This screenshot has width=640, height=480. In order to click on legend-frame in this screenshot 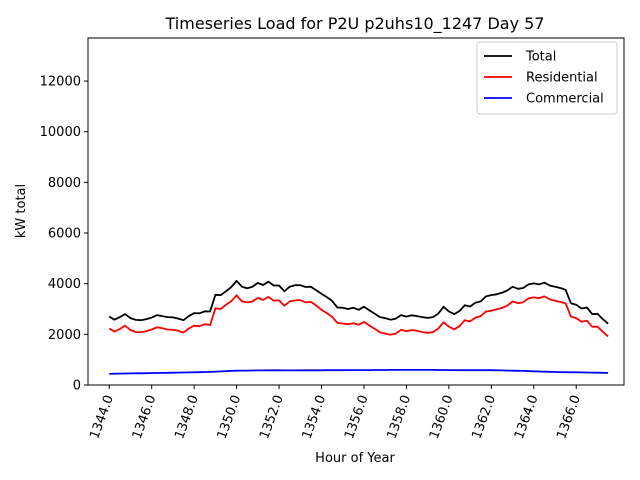, I will do `click(547, 78)`.